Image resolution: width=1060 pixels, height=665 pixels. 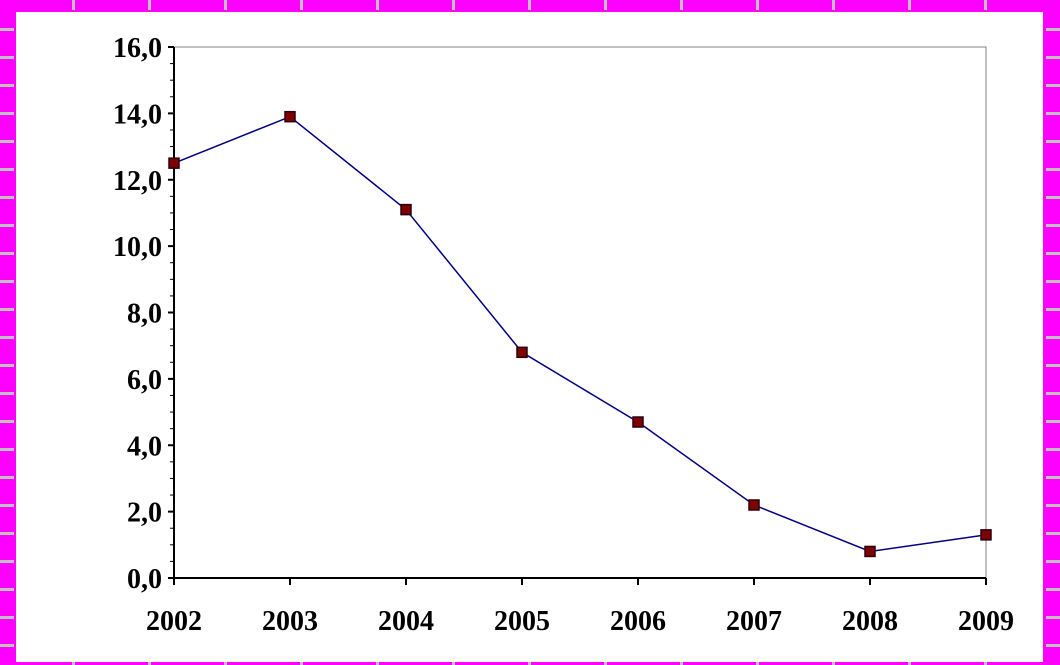 What do you see at coordinates (174, 621) in the screenshot?
I see `x-tick-label: 2002` at bounding box center [174, 621].